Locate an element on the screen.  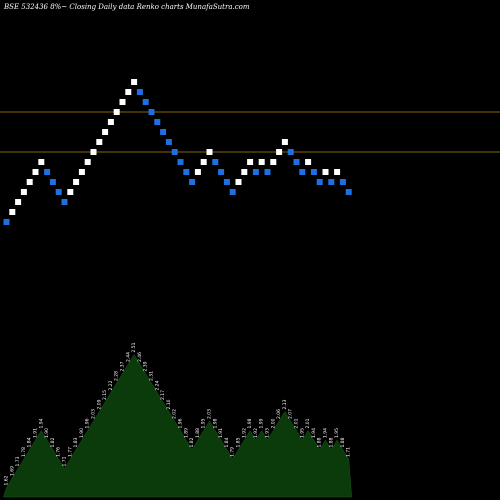
brick-price-label: 1.83 is located at coordinates (76, 442).